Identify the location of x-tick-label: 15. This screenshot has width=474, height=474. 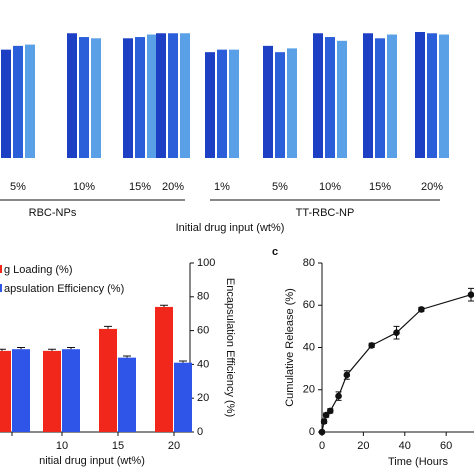
(118, 446).